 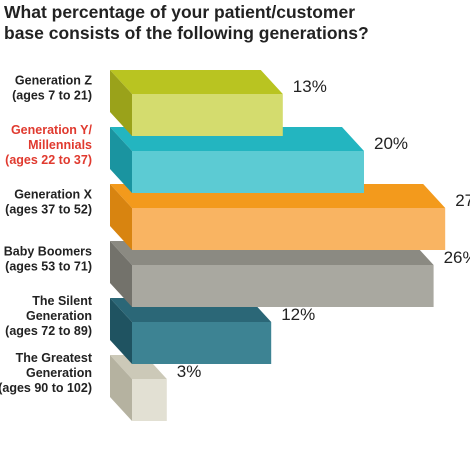 I want to click on category-label-line: Generation Z, so click(x=53, y=81).